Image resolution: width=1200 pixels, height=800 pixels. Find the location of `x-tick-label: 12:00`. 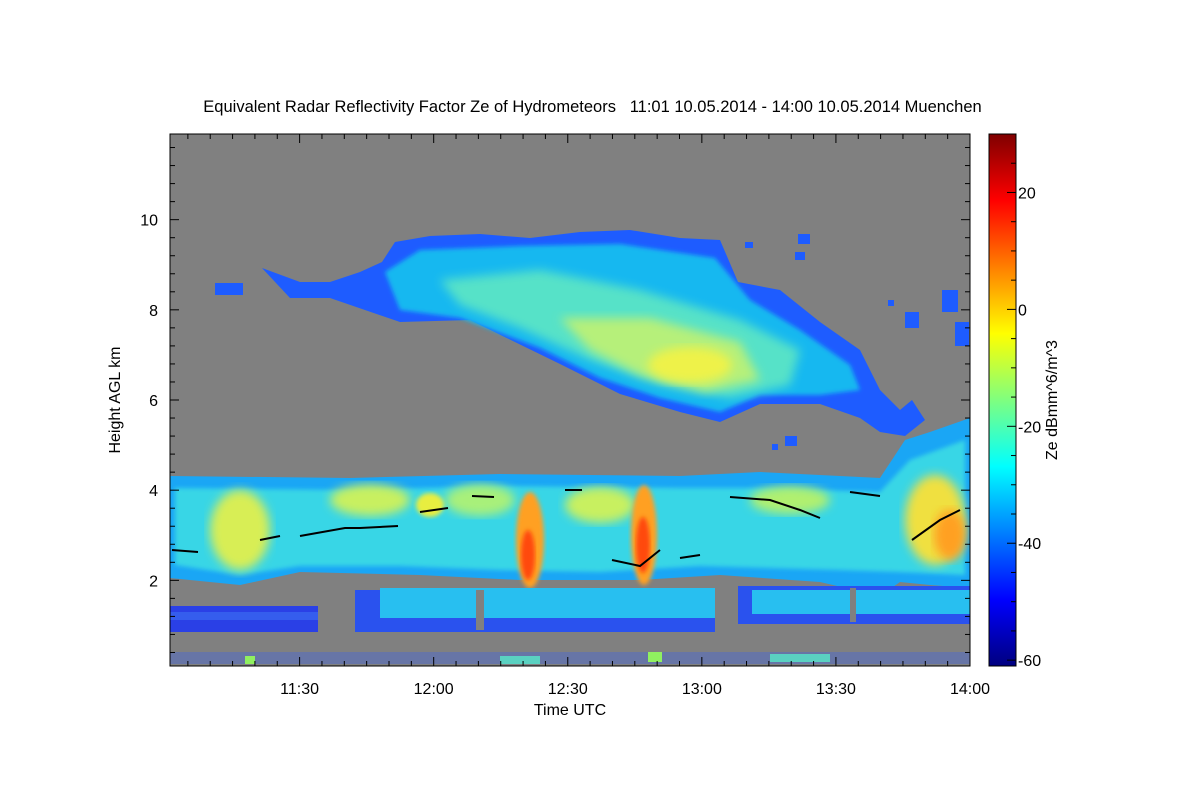

x-tick-label: 12:00 is located at coordinates (434, 689).